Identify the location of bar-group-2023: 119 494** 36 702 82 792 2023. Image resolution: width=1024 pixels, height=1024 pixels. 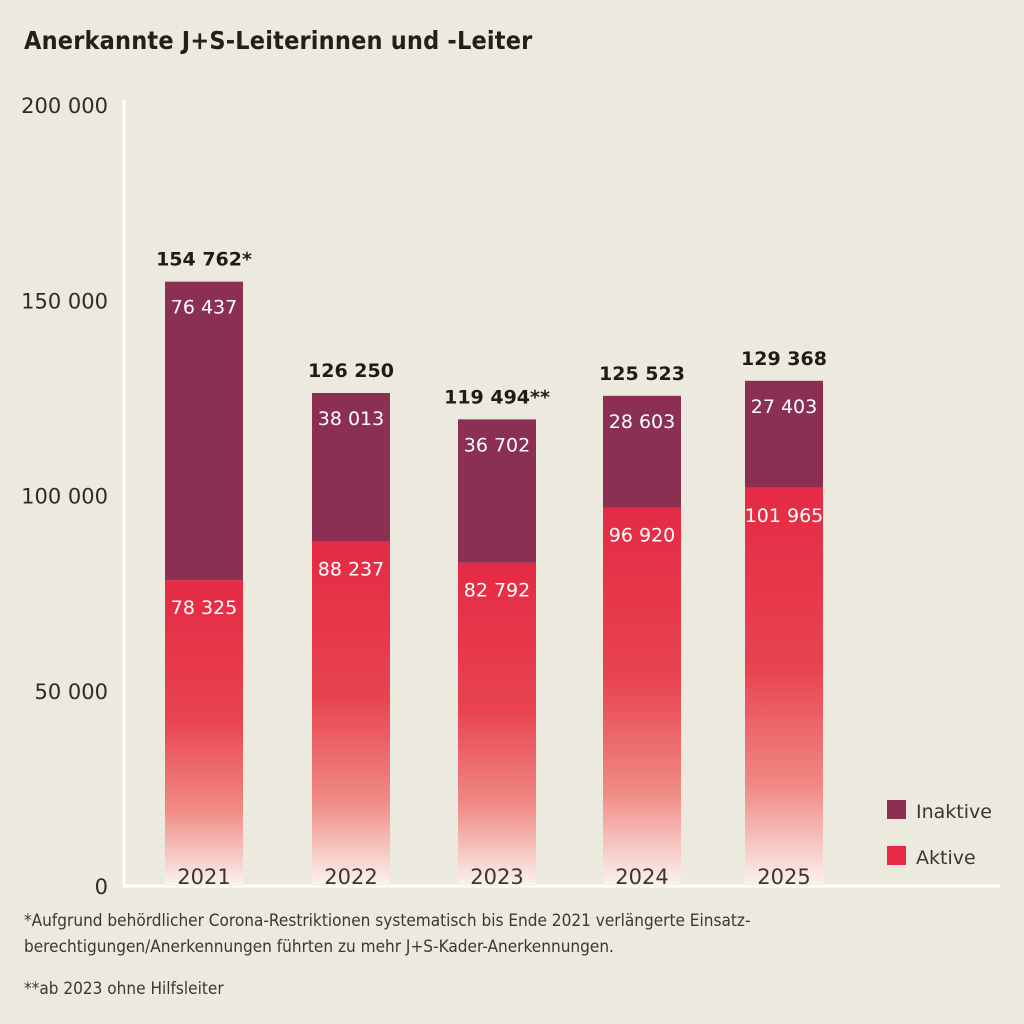
(497, 637).